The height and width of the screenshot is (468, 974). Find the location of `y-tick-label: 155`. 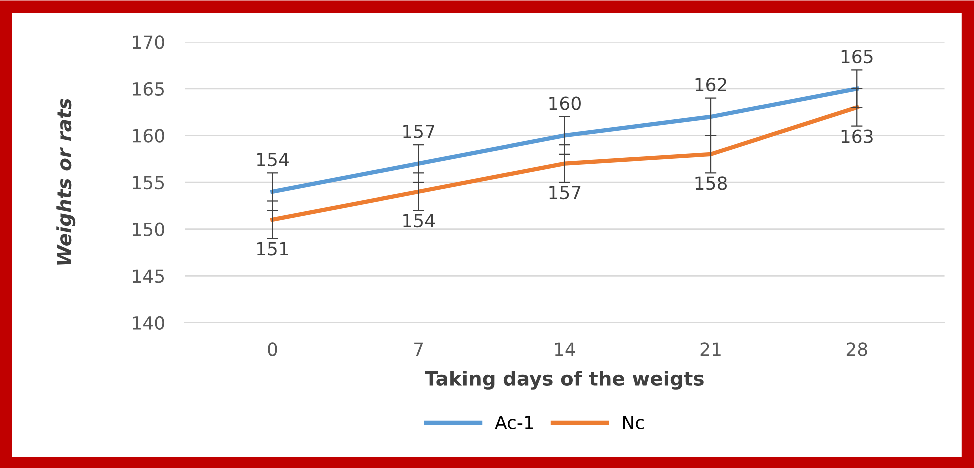

y-tick-label: 155 is located at coordinates (148, 183).